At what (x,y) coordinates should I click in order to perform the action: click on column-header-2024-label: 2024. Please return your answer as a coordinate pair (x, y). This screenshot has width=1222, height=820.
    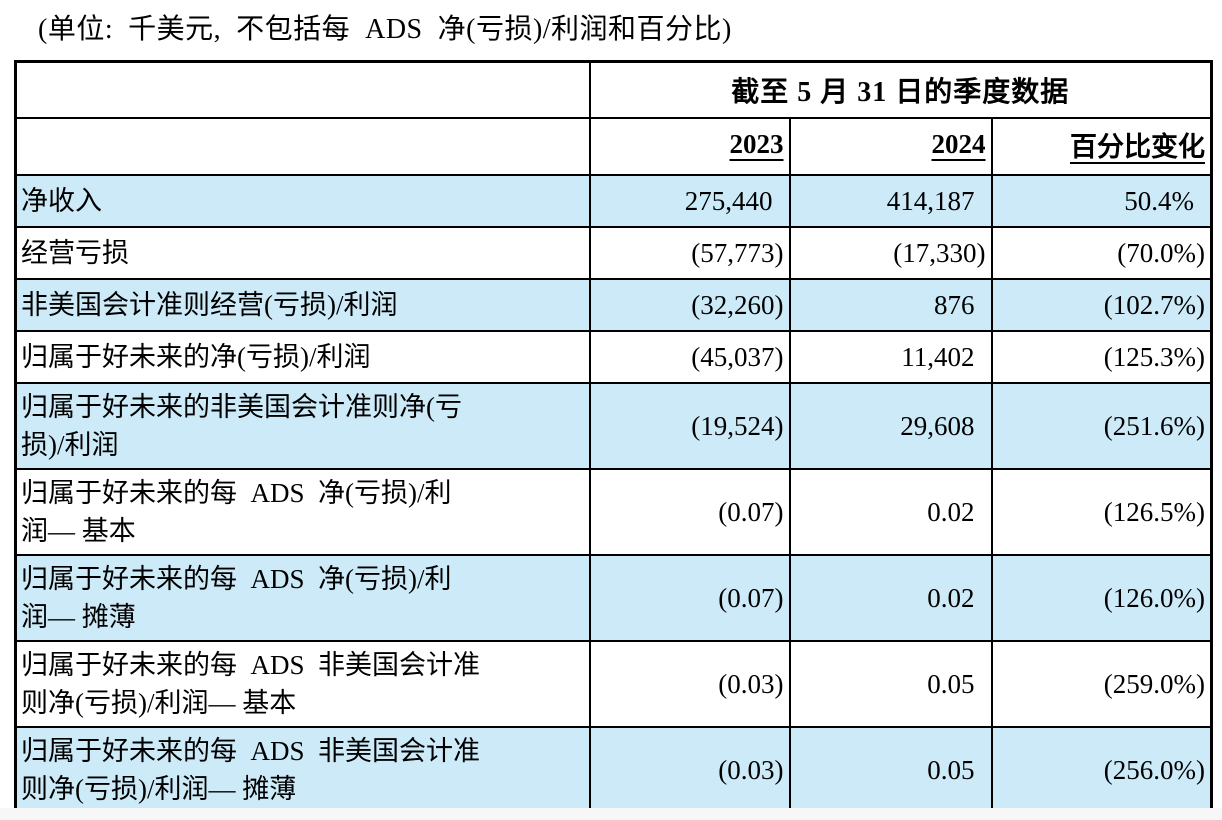
    Looking at the image, I should click on (958, 144).